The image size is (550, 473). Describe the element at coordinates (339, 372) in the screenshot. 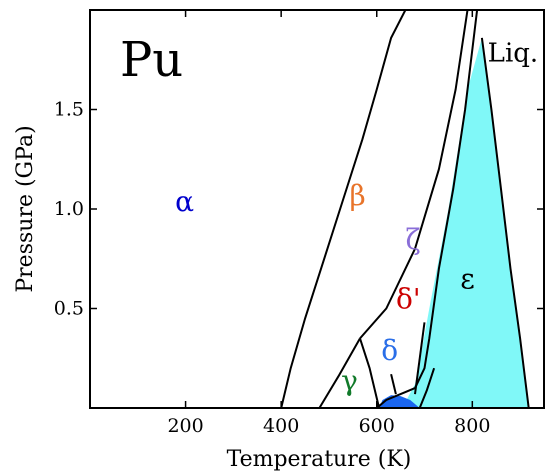

I see `boundary-beta-gamma` at that location.